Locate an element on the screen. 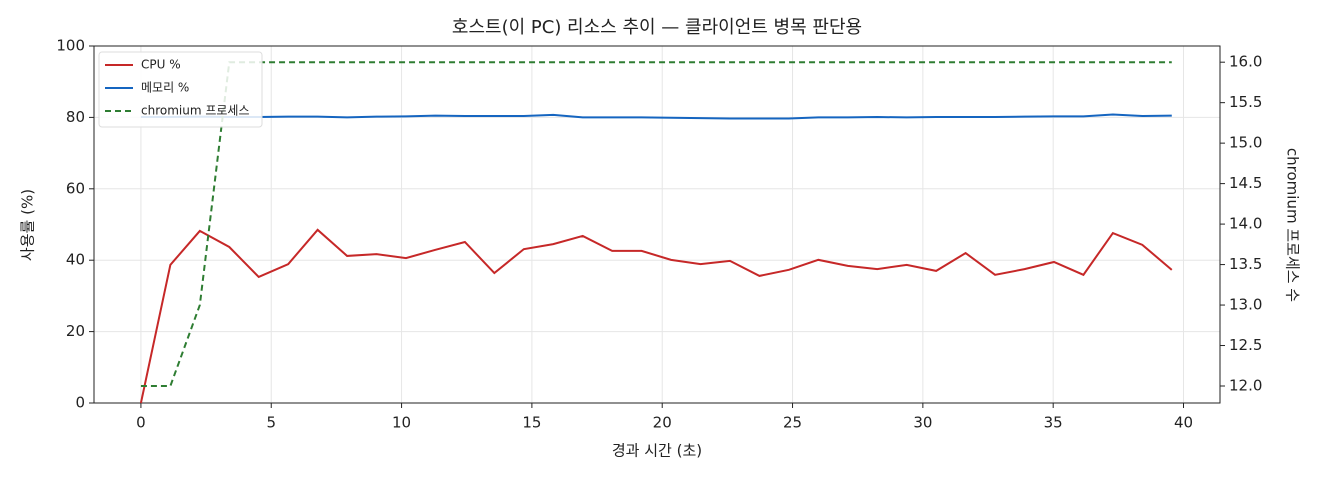  y2-tick-label: 16.0 is located at coordinates (1245, 62).